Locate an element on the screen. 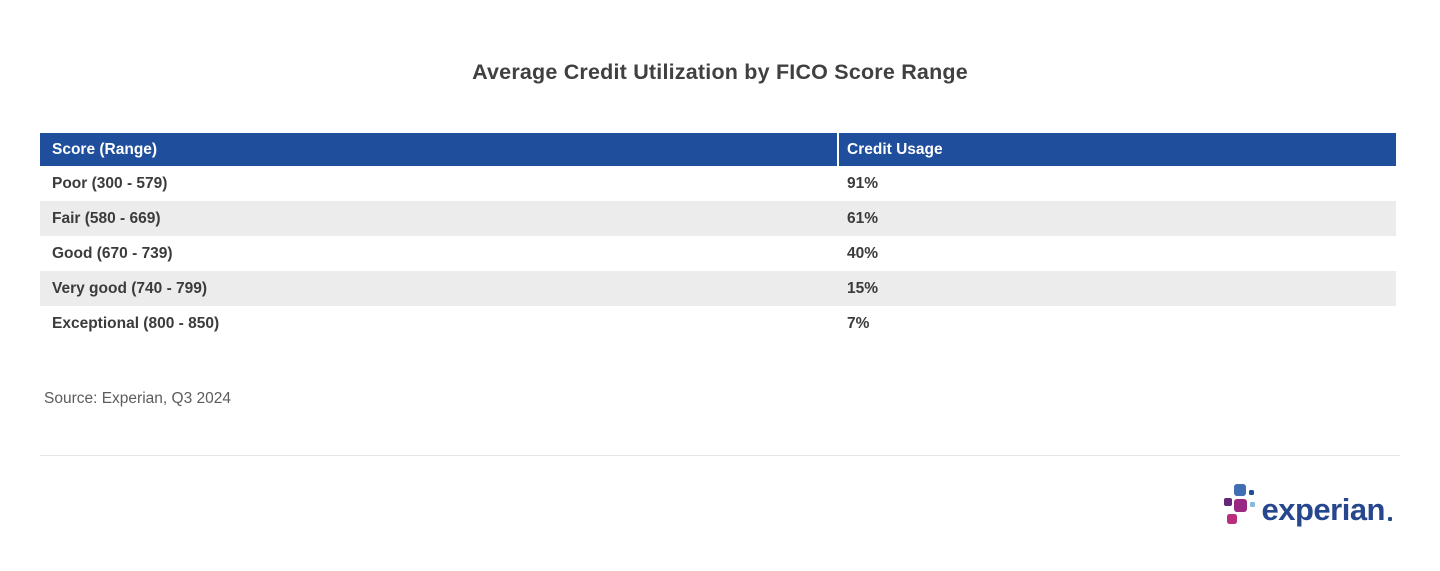 The image size is (1440, 571). logo-dot-blue is located at coordinates (1240, 490).